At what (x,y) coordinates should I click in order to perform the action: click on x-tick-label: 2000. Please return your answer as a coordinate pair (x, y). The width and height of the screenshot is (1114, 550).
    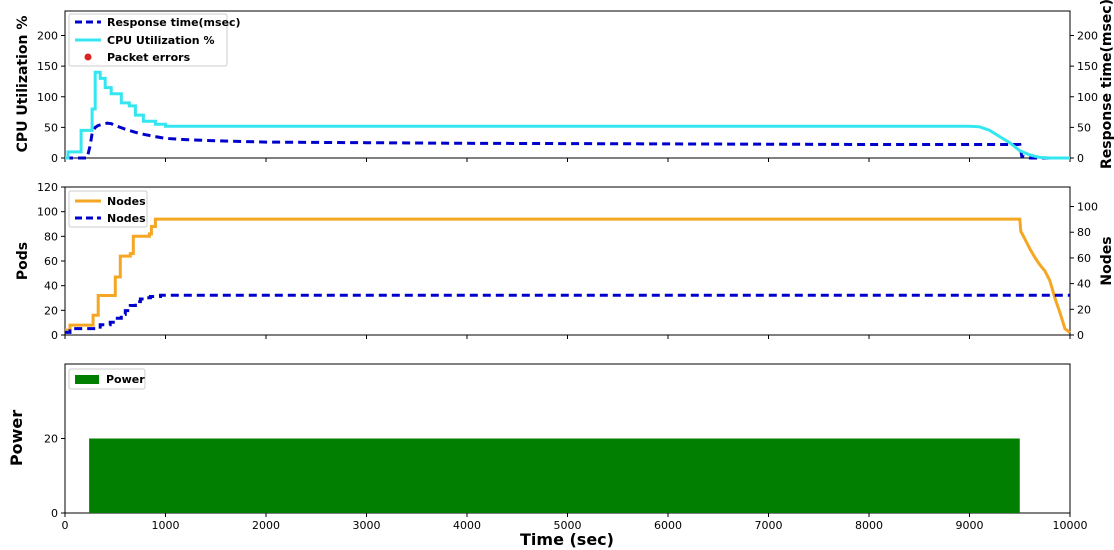
    Looking at the image, I should click on (266, 525).